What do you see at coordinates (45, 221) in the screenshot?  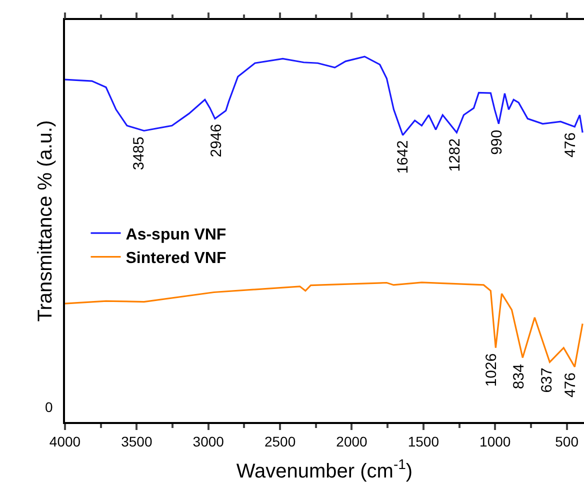 I see `y-axis-title: Transmittance % (a.u.)` at bounding box center [45, 221].